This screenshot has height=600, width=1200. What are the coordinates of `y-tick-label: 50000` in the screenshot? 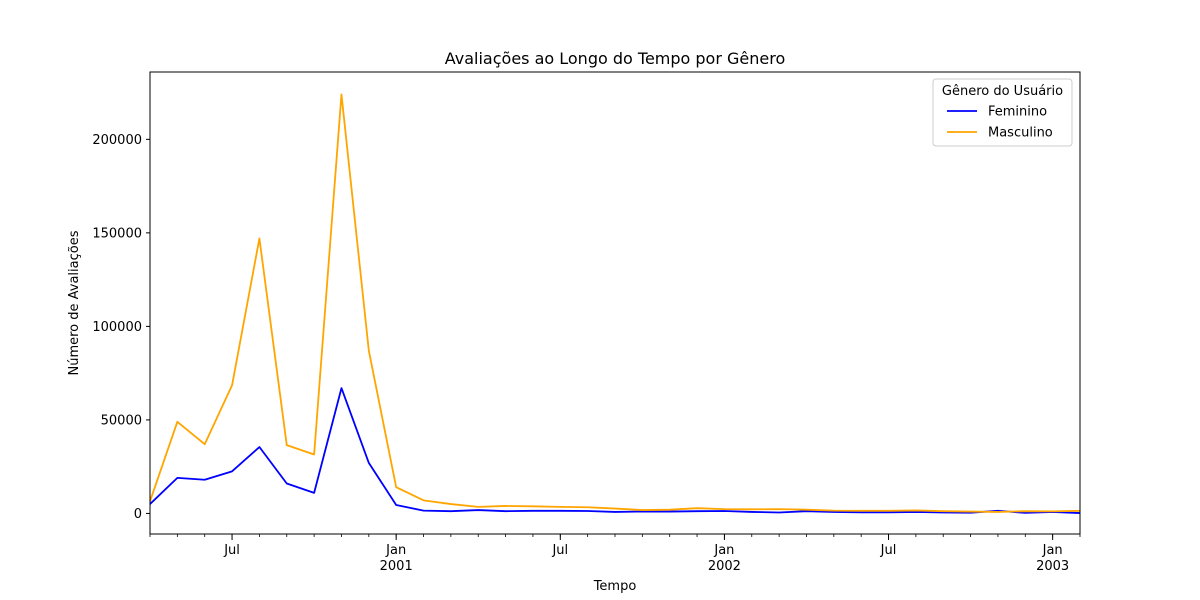 It's located at (121, 420).